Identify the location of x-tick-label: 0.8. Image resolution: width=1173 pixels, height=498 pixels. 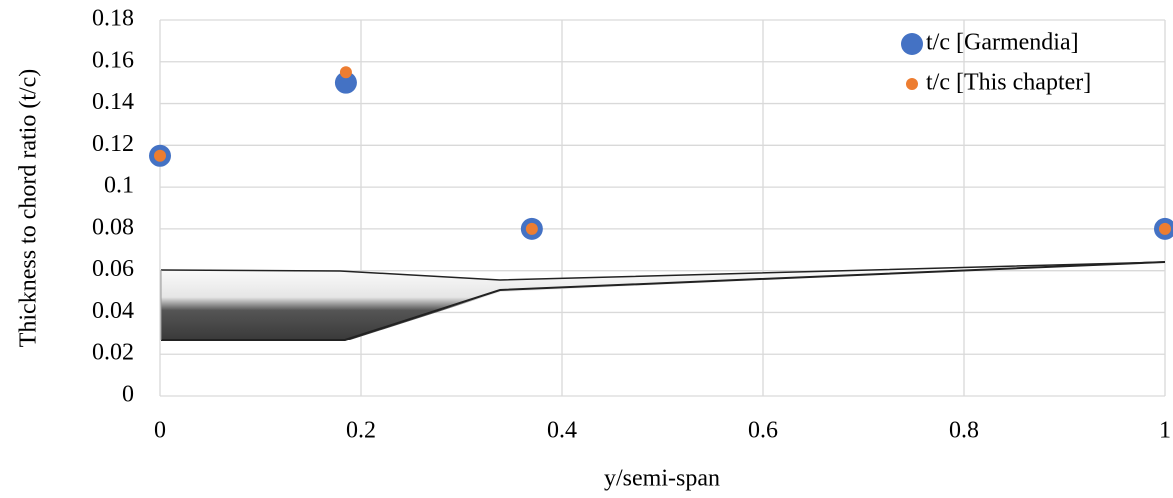
(964, 431).